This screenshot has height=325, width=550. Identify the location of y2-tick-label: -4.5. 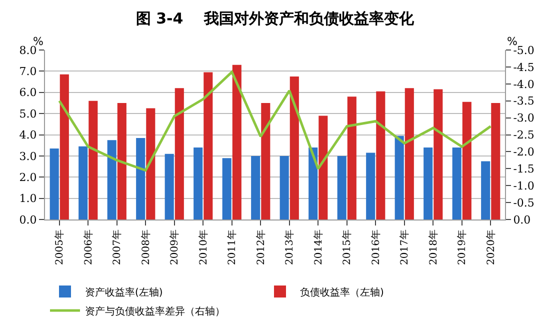
(523, 67).